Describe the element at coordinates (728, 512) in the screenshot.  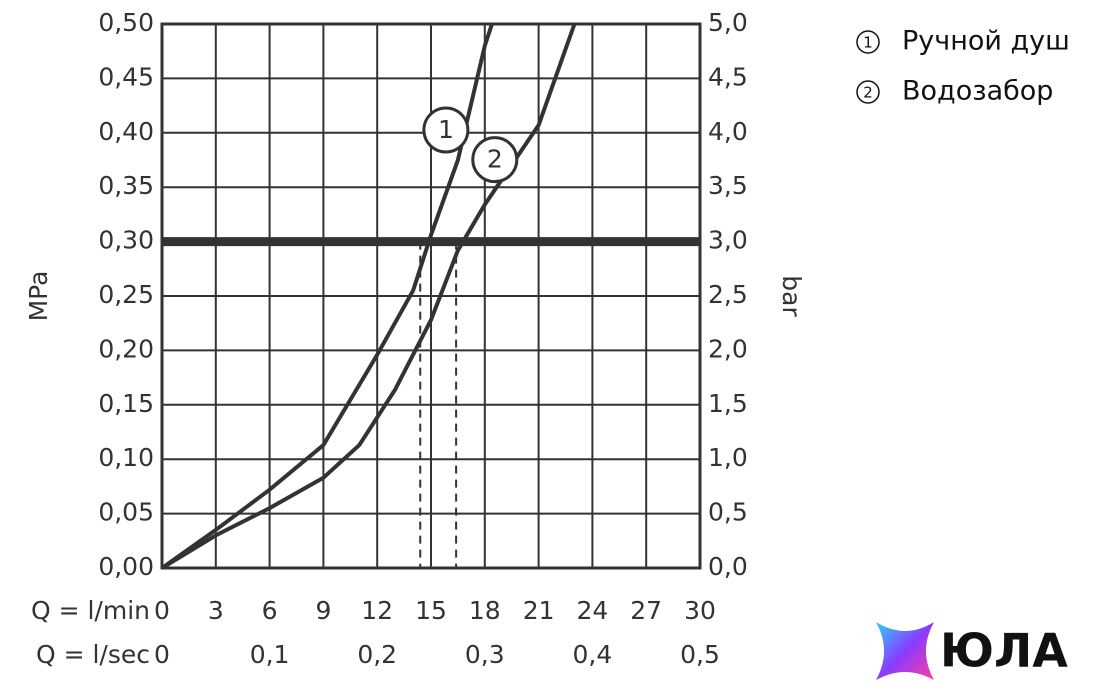
I see `y2-tick-label: 0,5` at that location.